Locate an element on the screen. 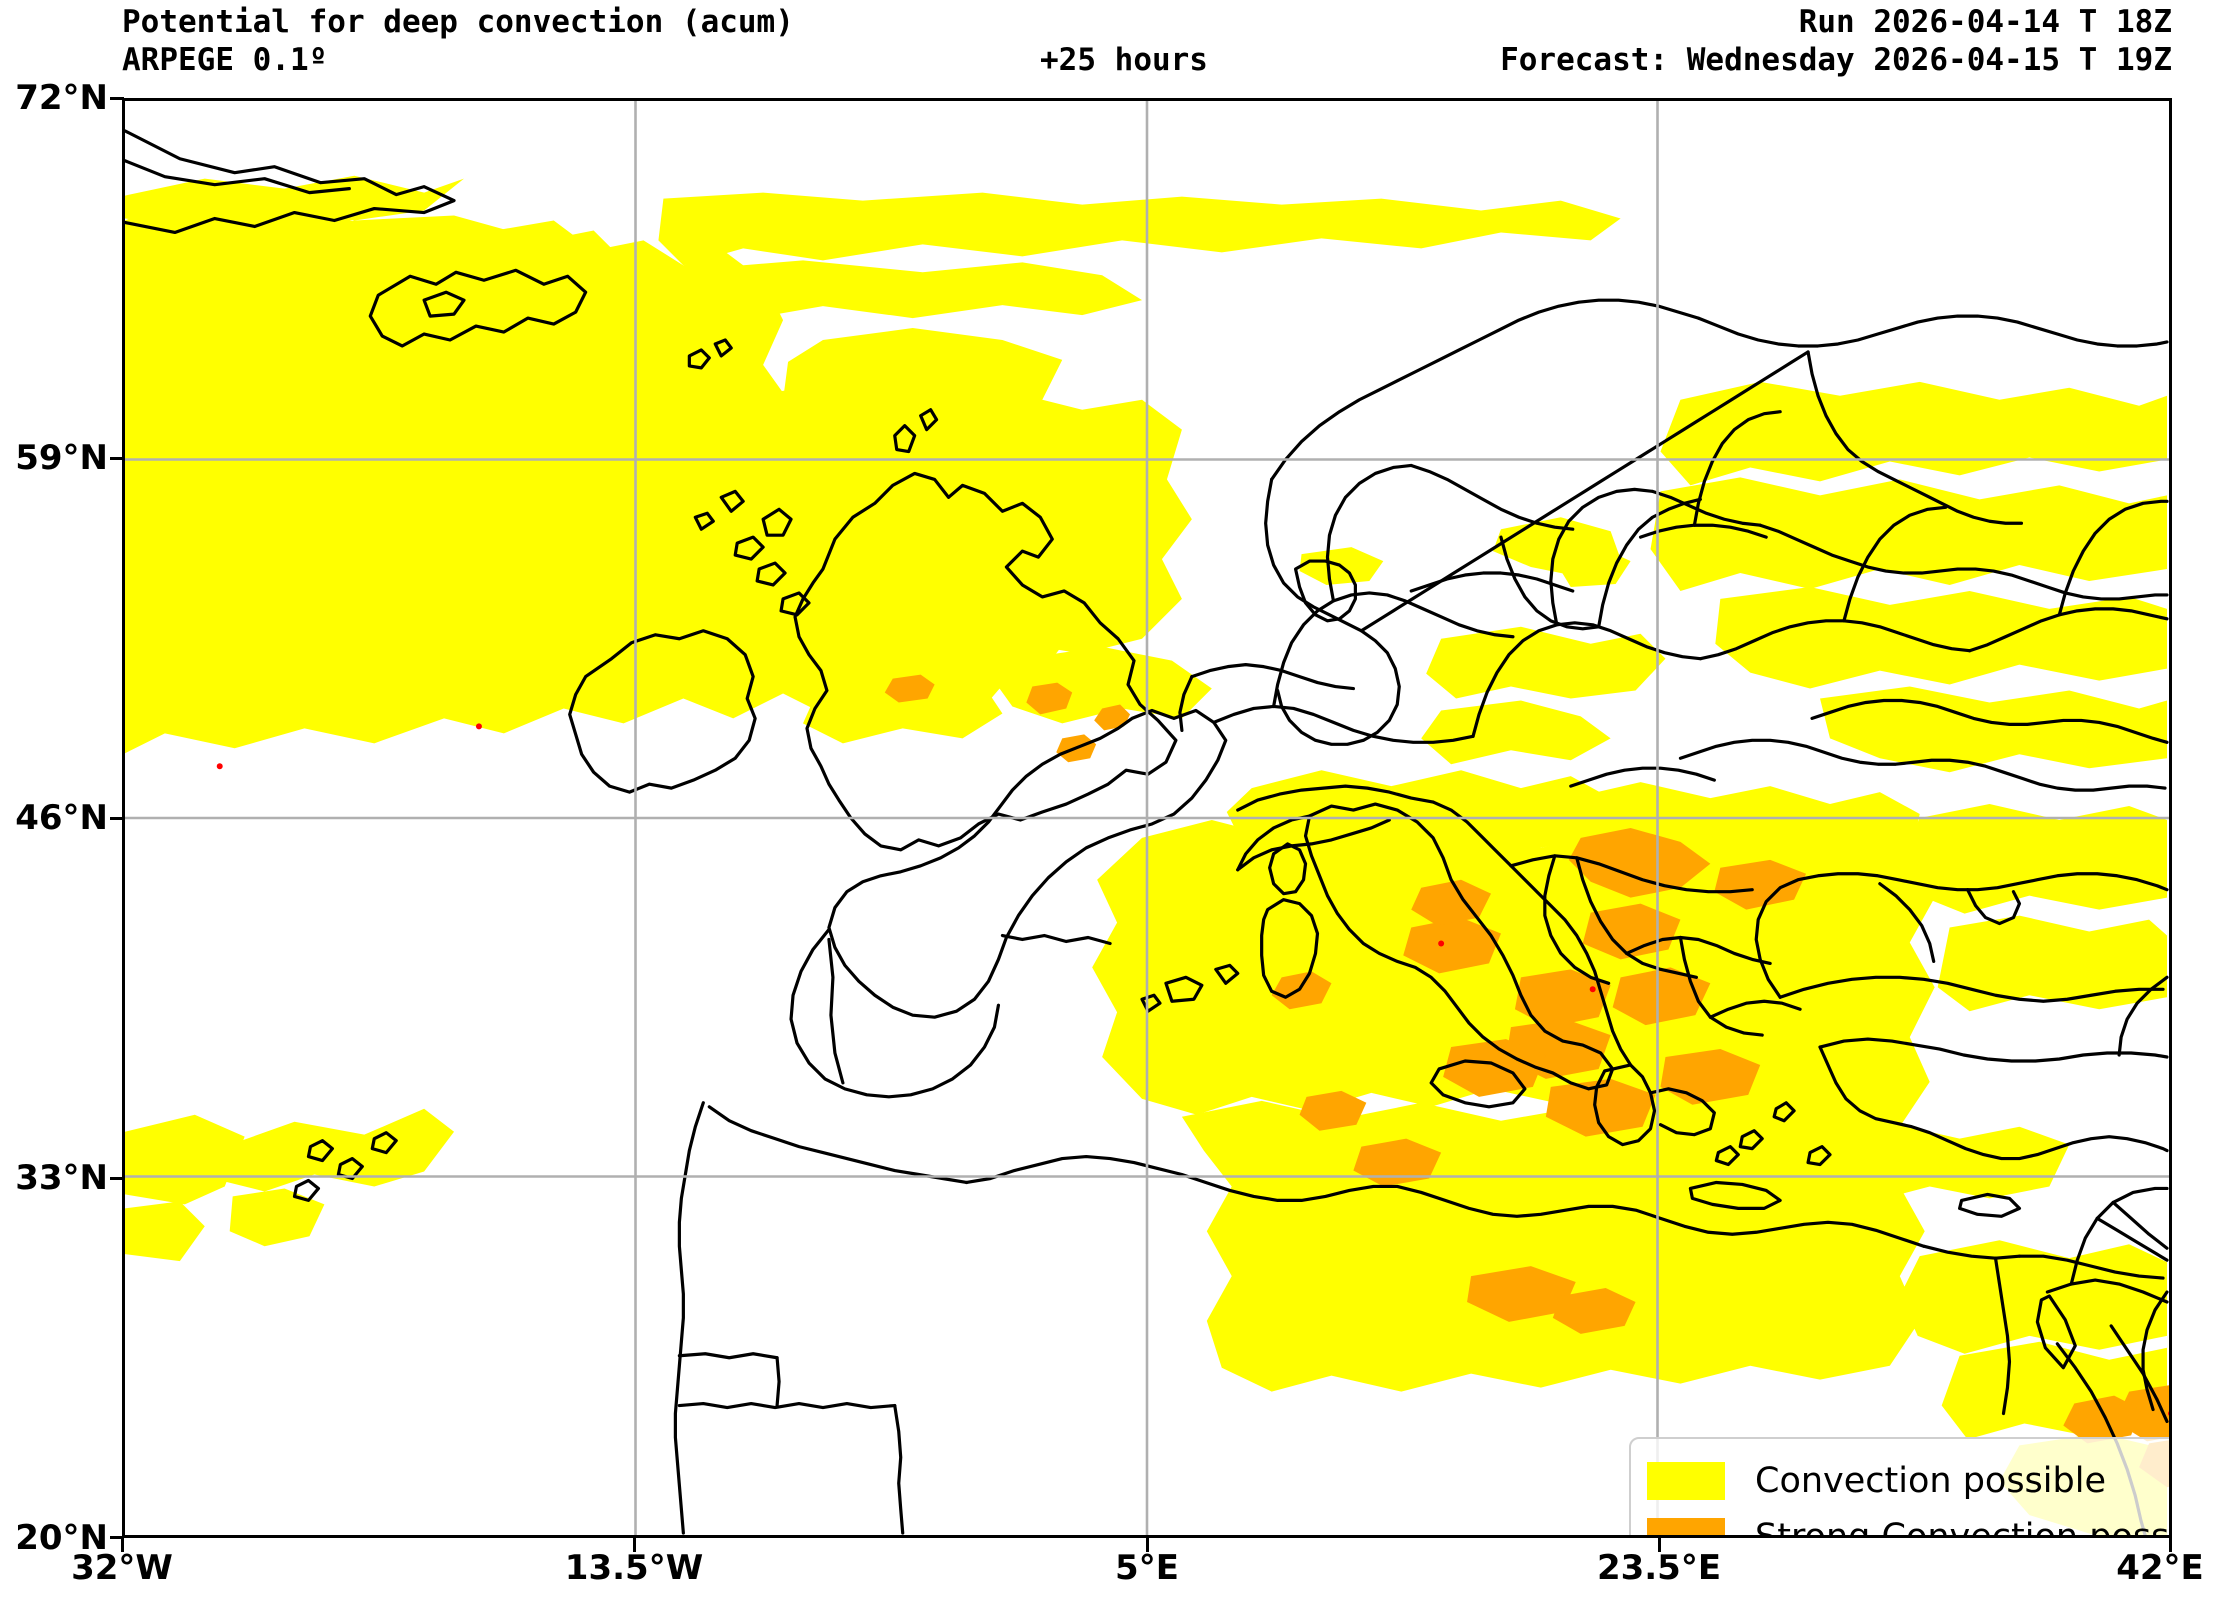  y-tick-mark-46N is located at coordinates (117, 818).